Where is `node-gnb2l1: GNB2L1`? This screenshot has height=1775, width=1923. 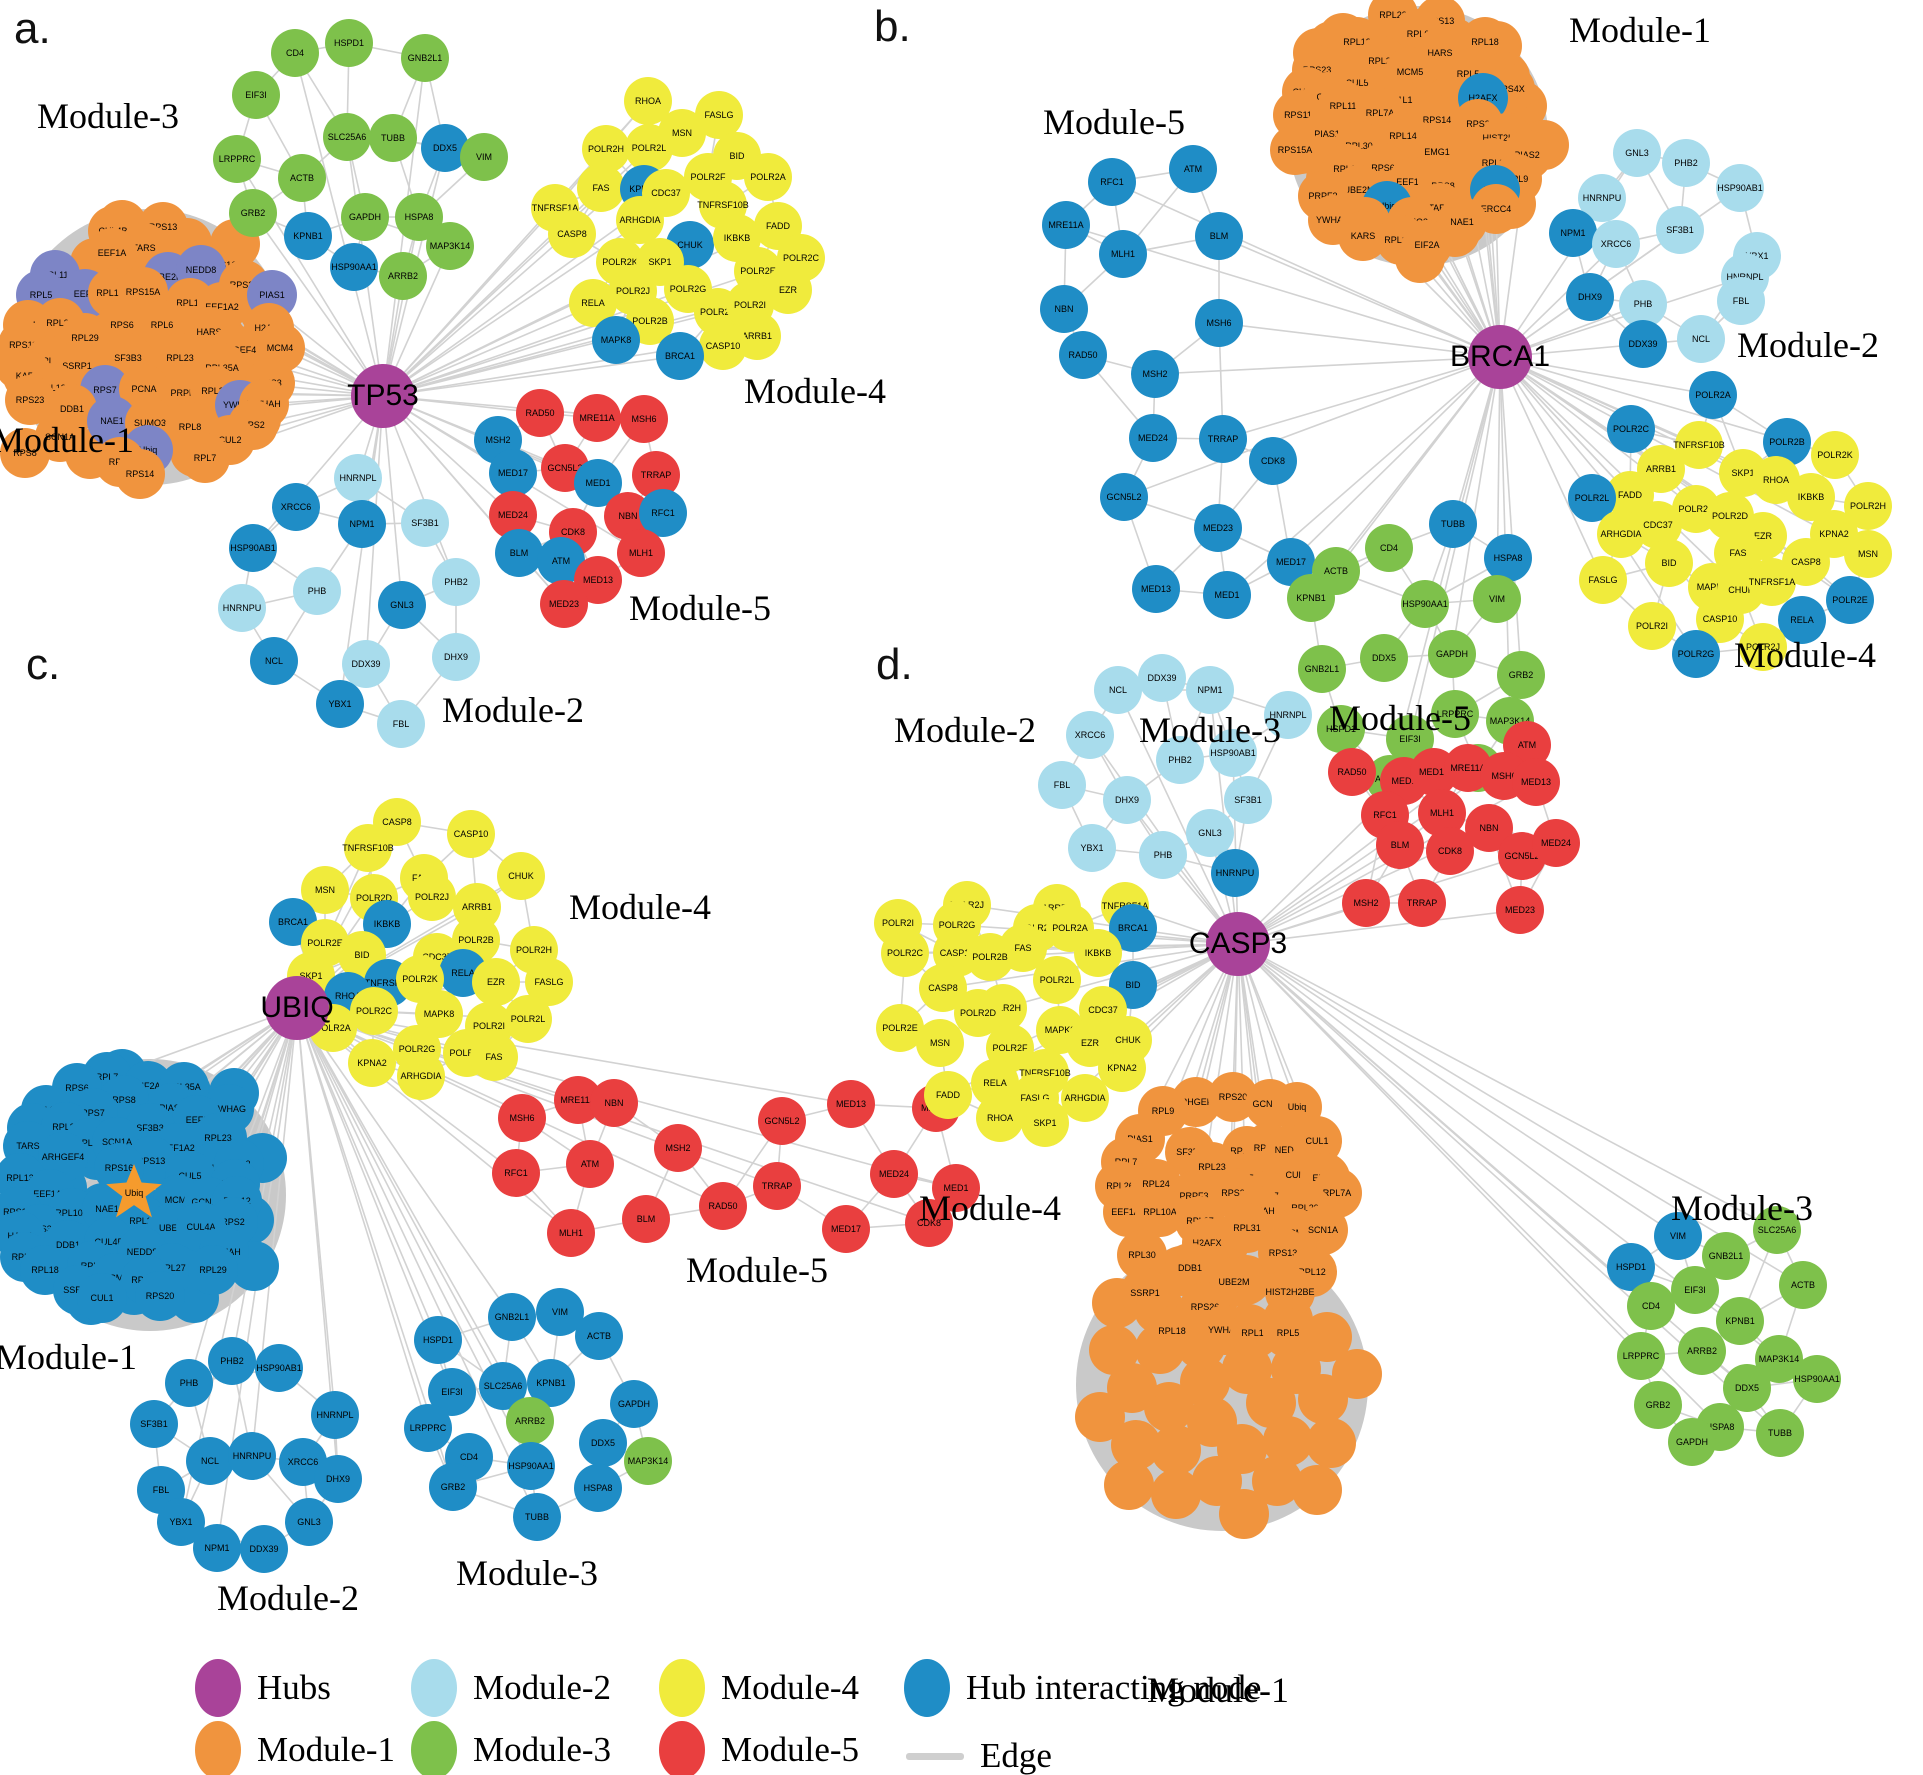
node-gnb2l1: GNB2L1 is located at coordinates (1322, 669).